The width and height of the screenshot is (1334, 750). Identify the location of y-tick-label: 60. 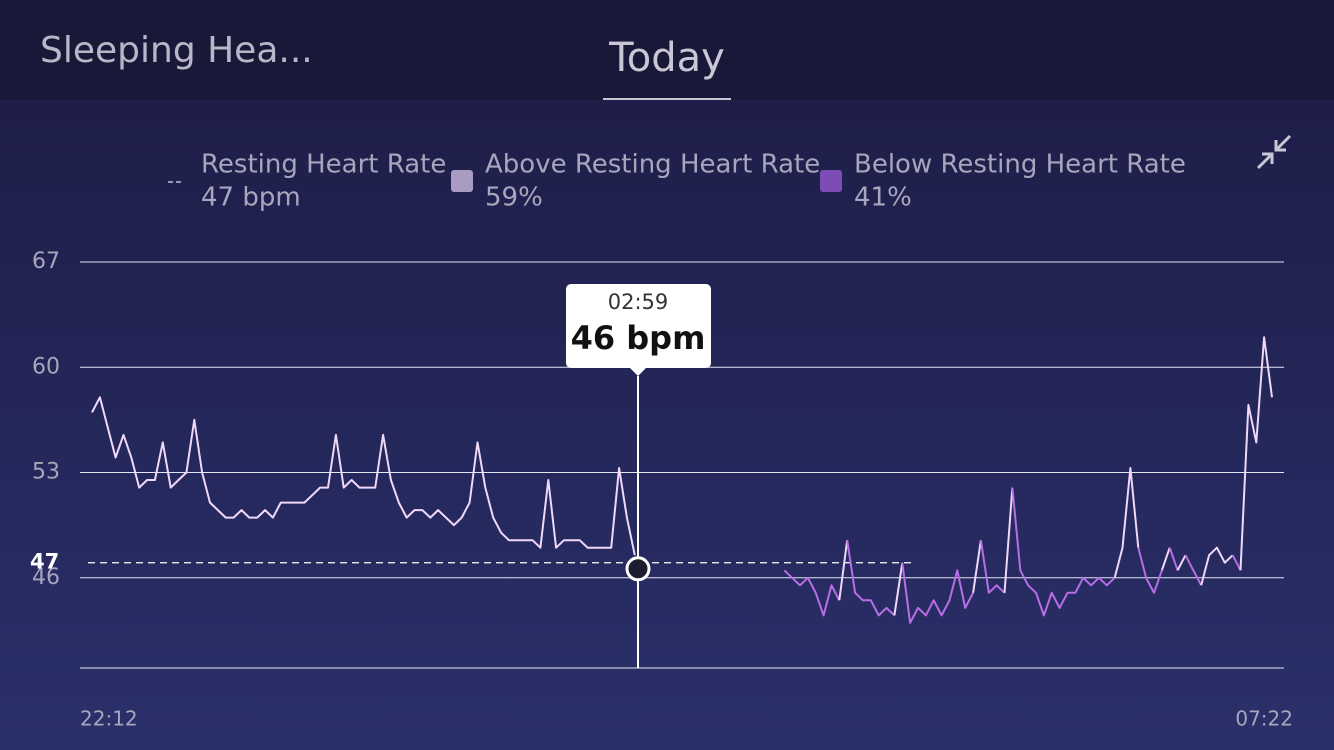
(46, 366).